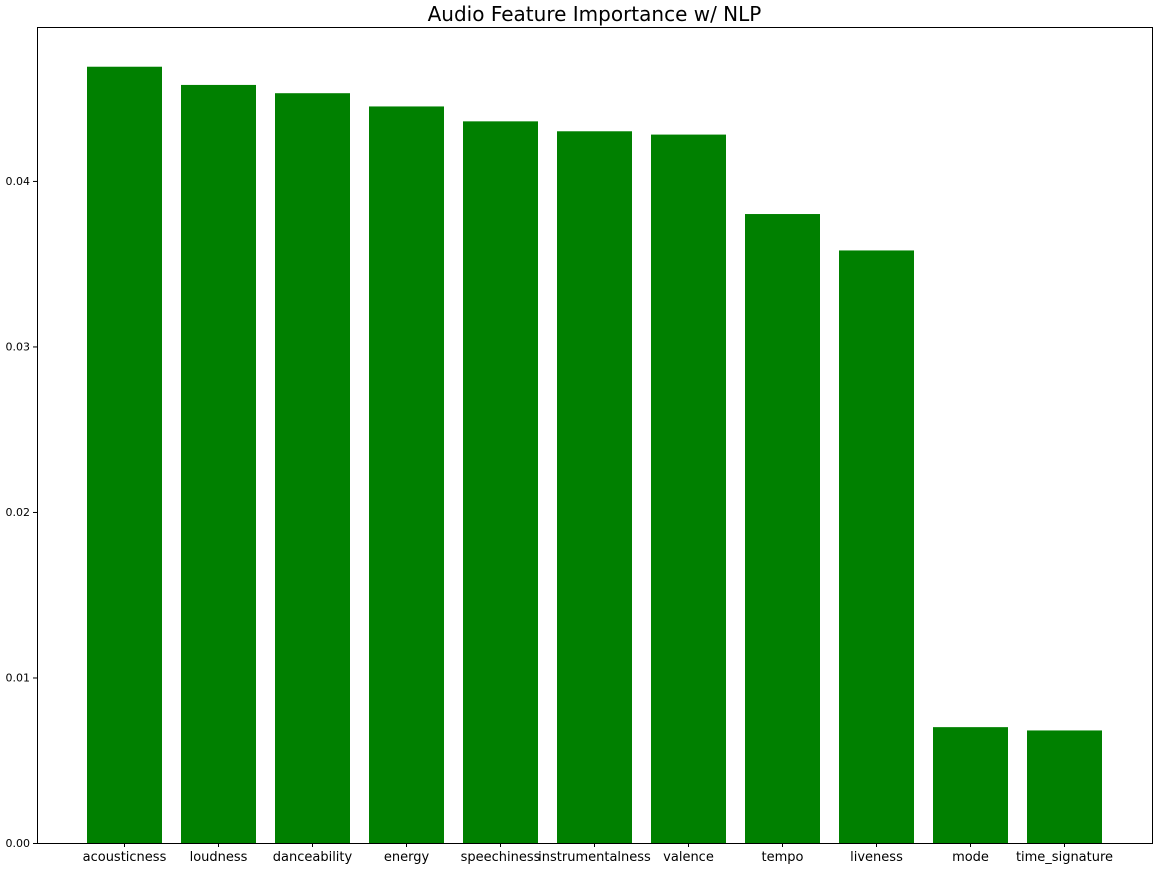  I want to click on bar-acousticness, so click(124, 455).